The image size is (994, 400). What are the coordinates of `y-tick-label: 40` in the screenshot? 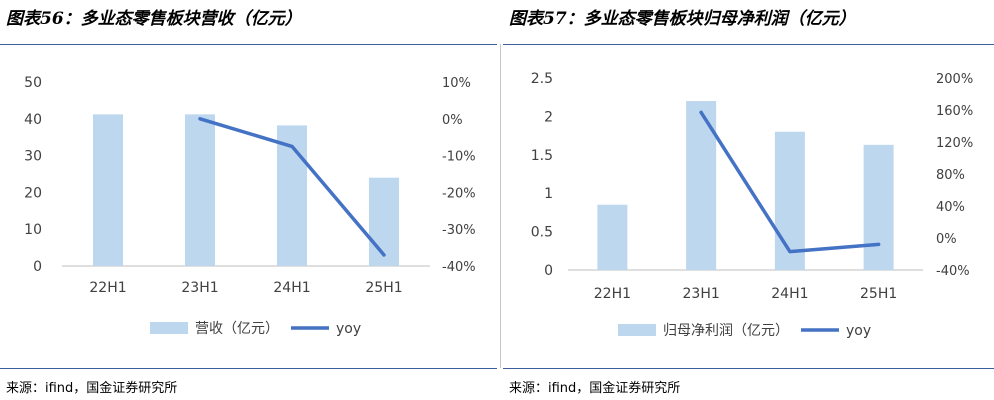 It's located at (33, 120).